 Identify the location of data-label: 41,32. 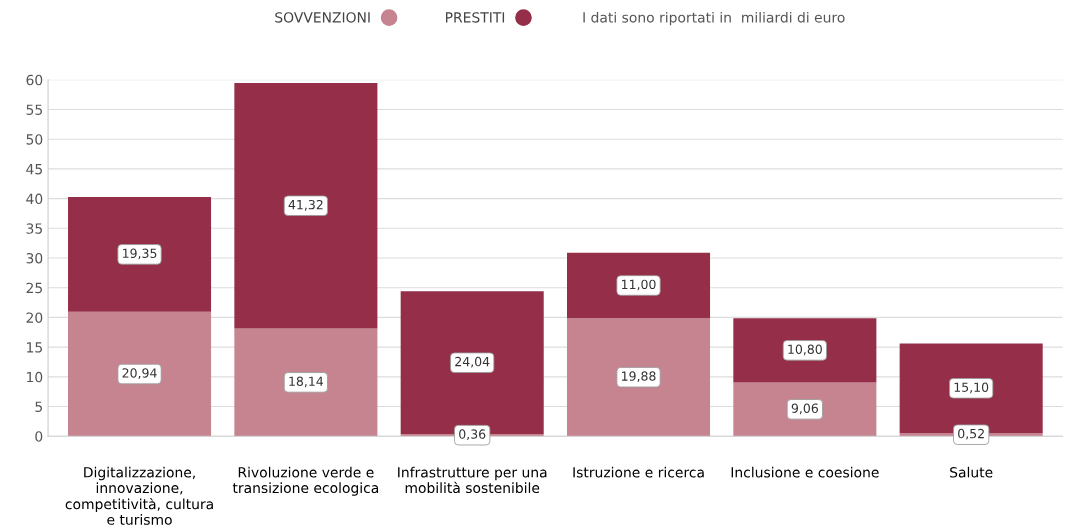
(305, 205).